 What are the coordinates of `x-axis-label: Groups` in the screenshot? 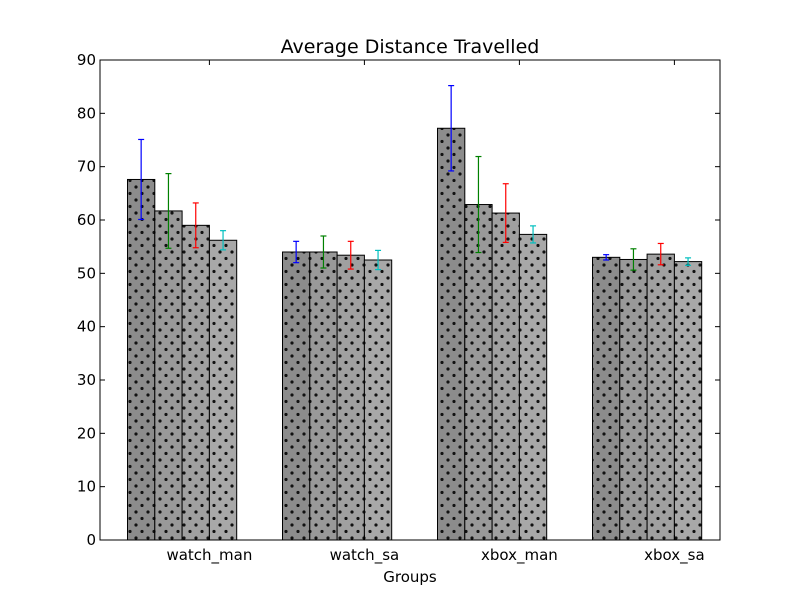 It's located at (410, 577).